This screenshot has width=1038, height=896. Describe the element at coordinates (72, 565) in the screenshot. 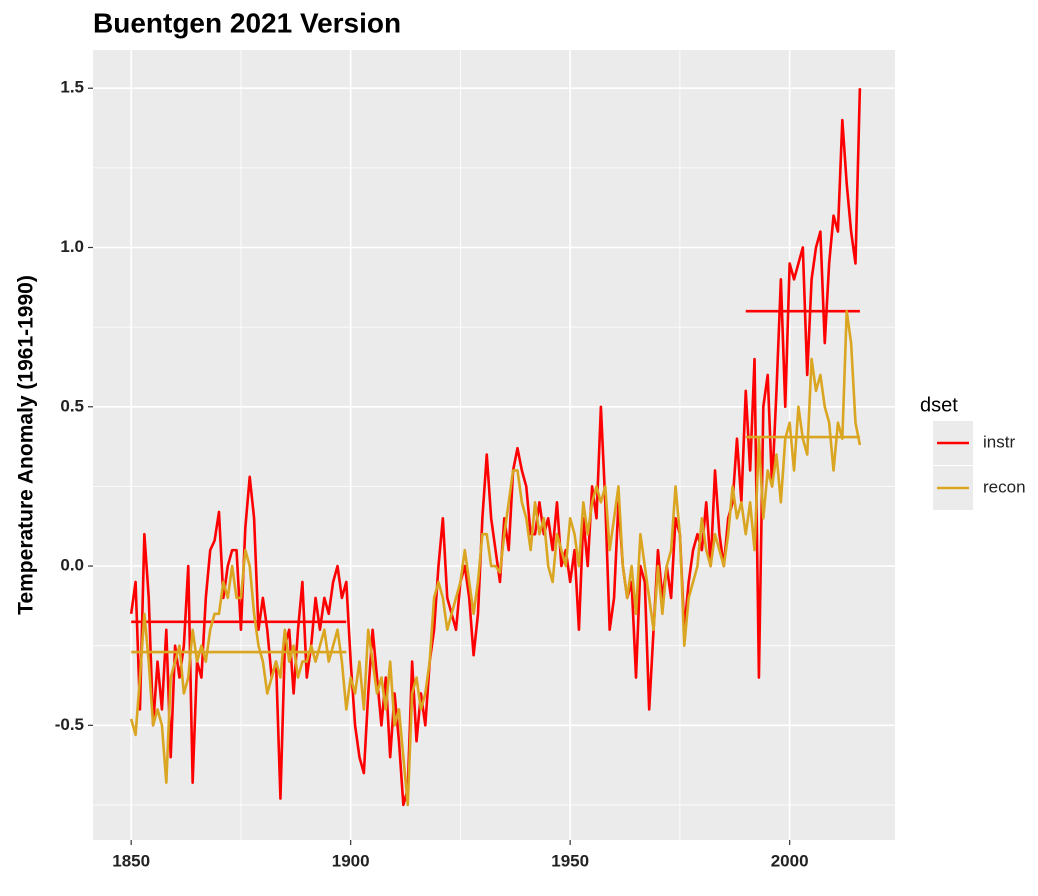

I see `y-tick-label: 0.0` at that location.